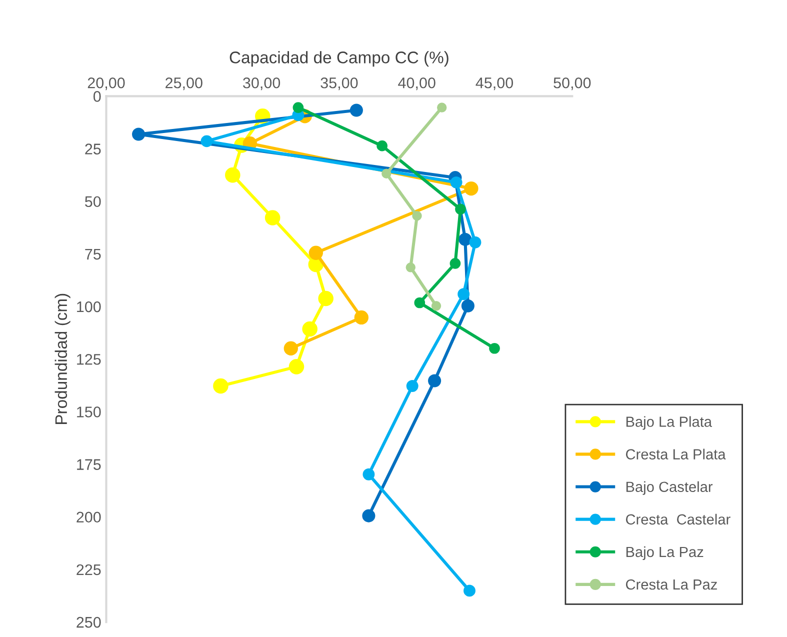 The image size is (787, 637). What do you see at coordinates (89, 306) in the screenshot?
I see `y-tick-label: 100` at bounding box center [89, 306].